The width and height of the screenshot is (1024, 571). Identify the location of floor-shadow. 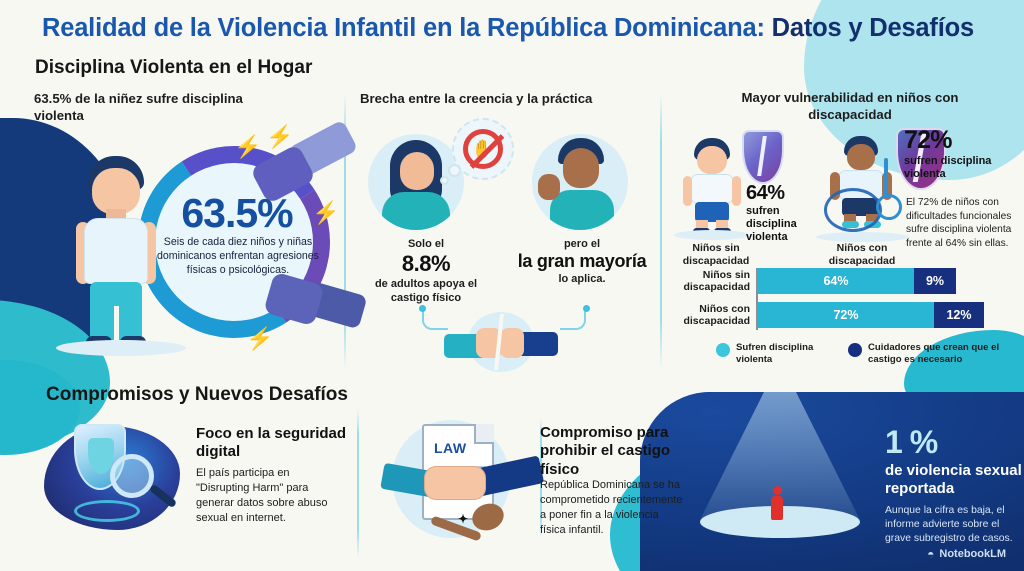
(121, 348).